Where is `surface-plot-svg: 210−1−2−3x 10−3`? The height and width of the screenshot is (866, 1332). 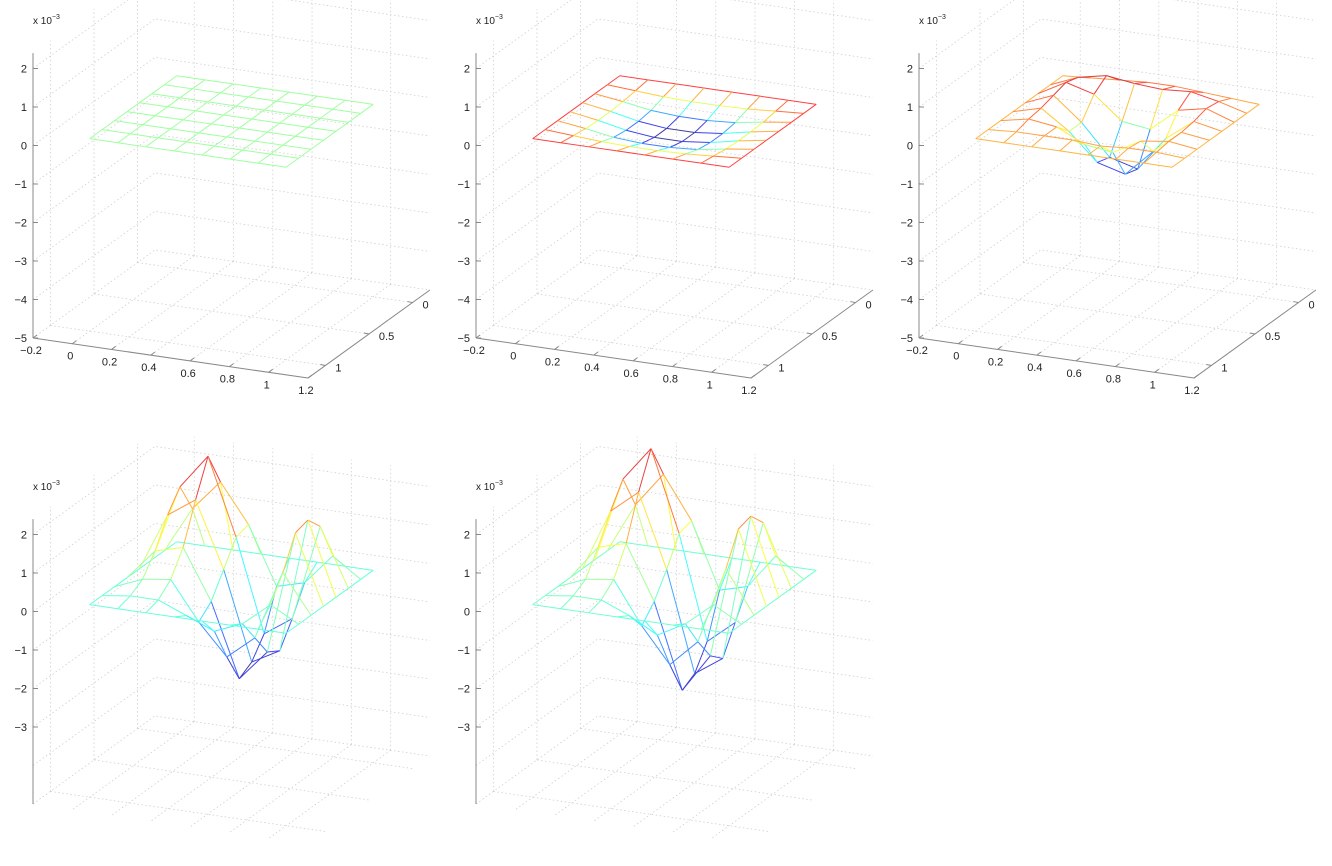
surface-plot-svg: 210−1−2−3x 10−3 is located at coordinates (220, 616).